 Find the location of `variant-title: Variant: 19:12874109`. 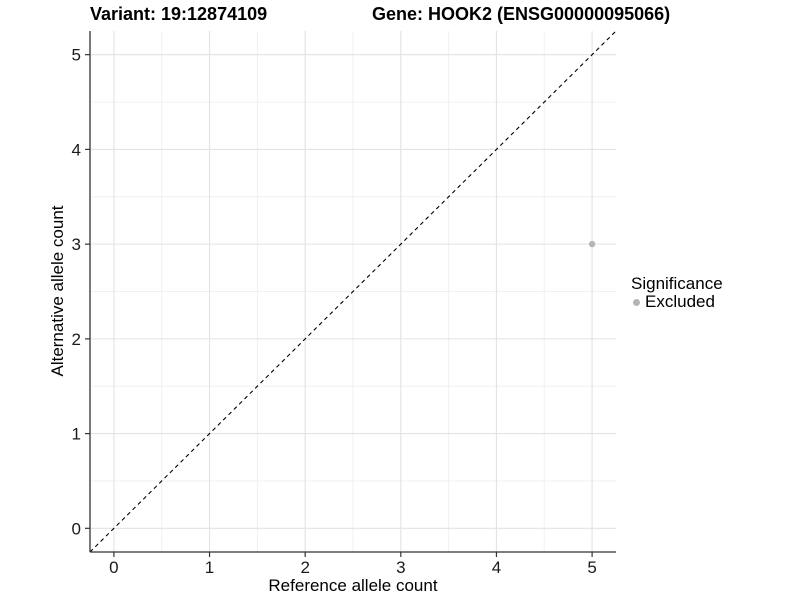

variant-title: Variant: 19:12874109 is located at coordinates (179, 14).